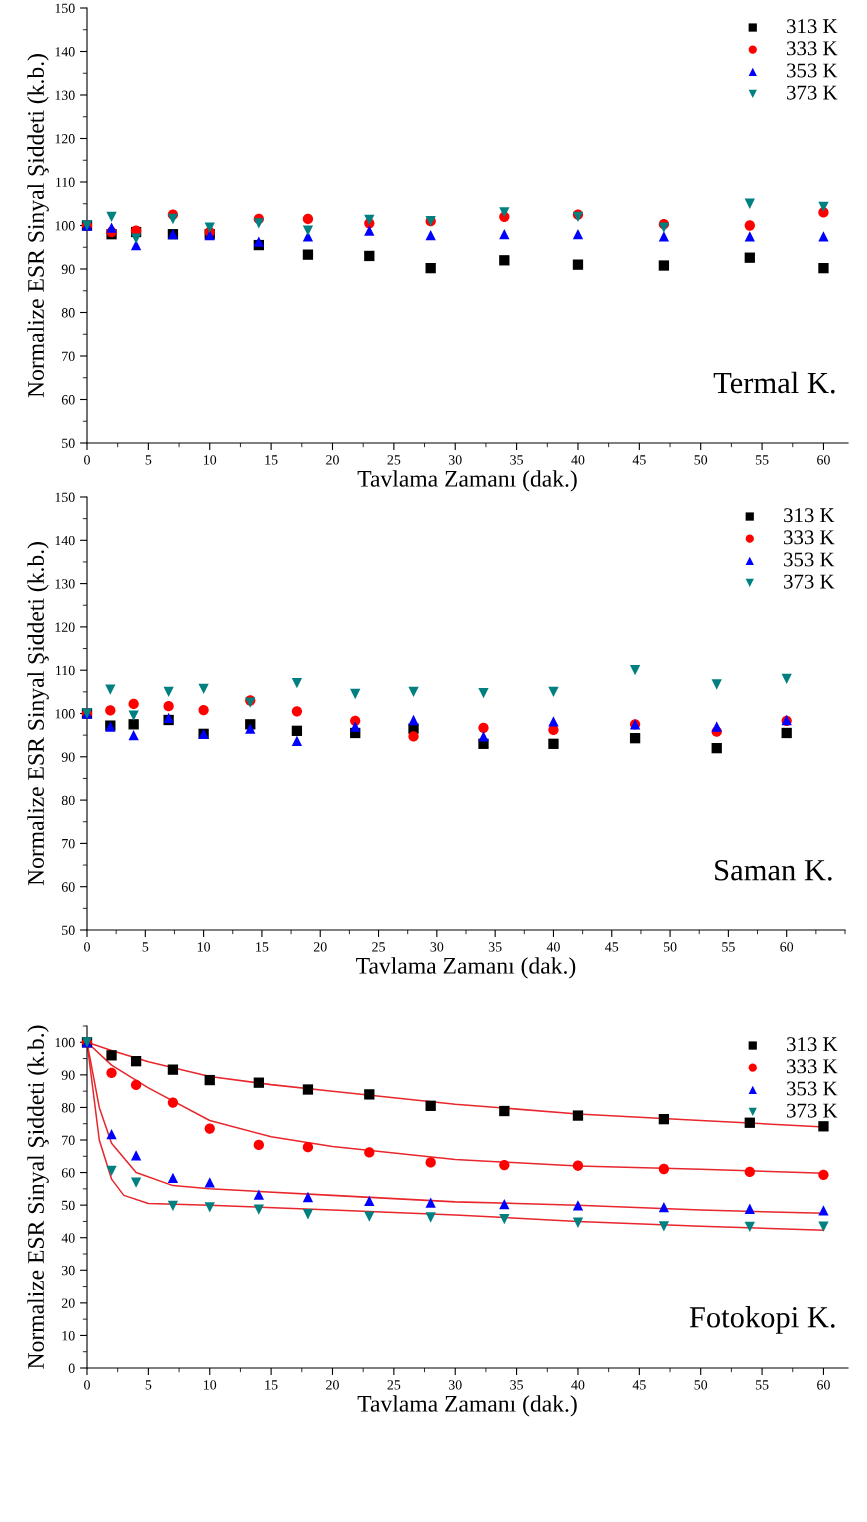 This screenshot has height=1522, width=867. What do you see at coordinates (773, 870) in the screenshot?
I see `annotation: Saman K.` at bounding box center [773, 870].